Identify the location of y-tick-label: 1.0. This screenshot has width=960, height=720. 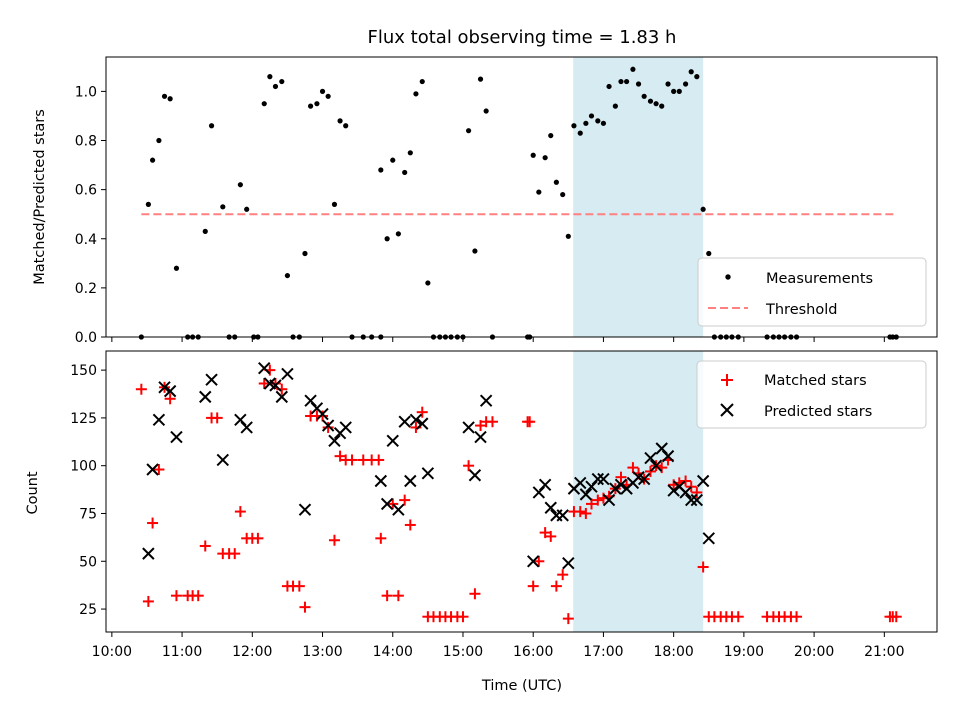
(86, 92).